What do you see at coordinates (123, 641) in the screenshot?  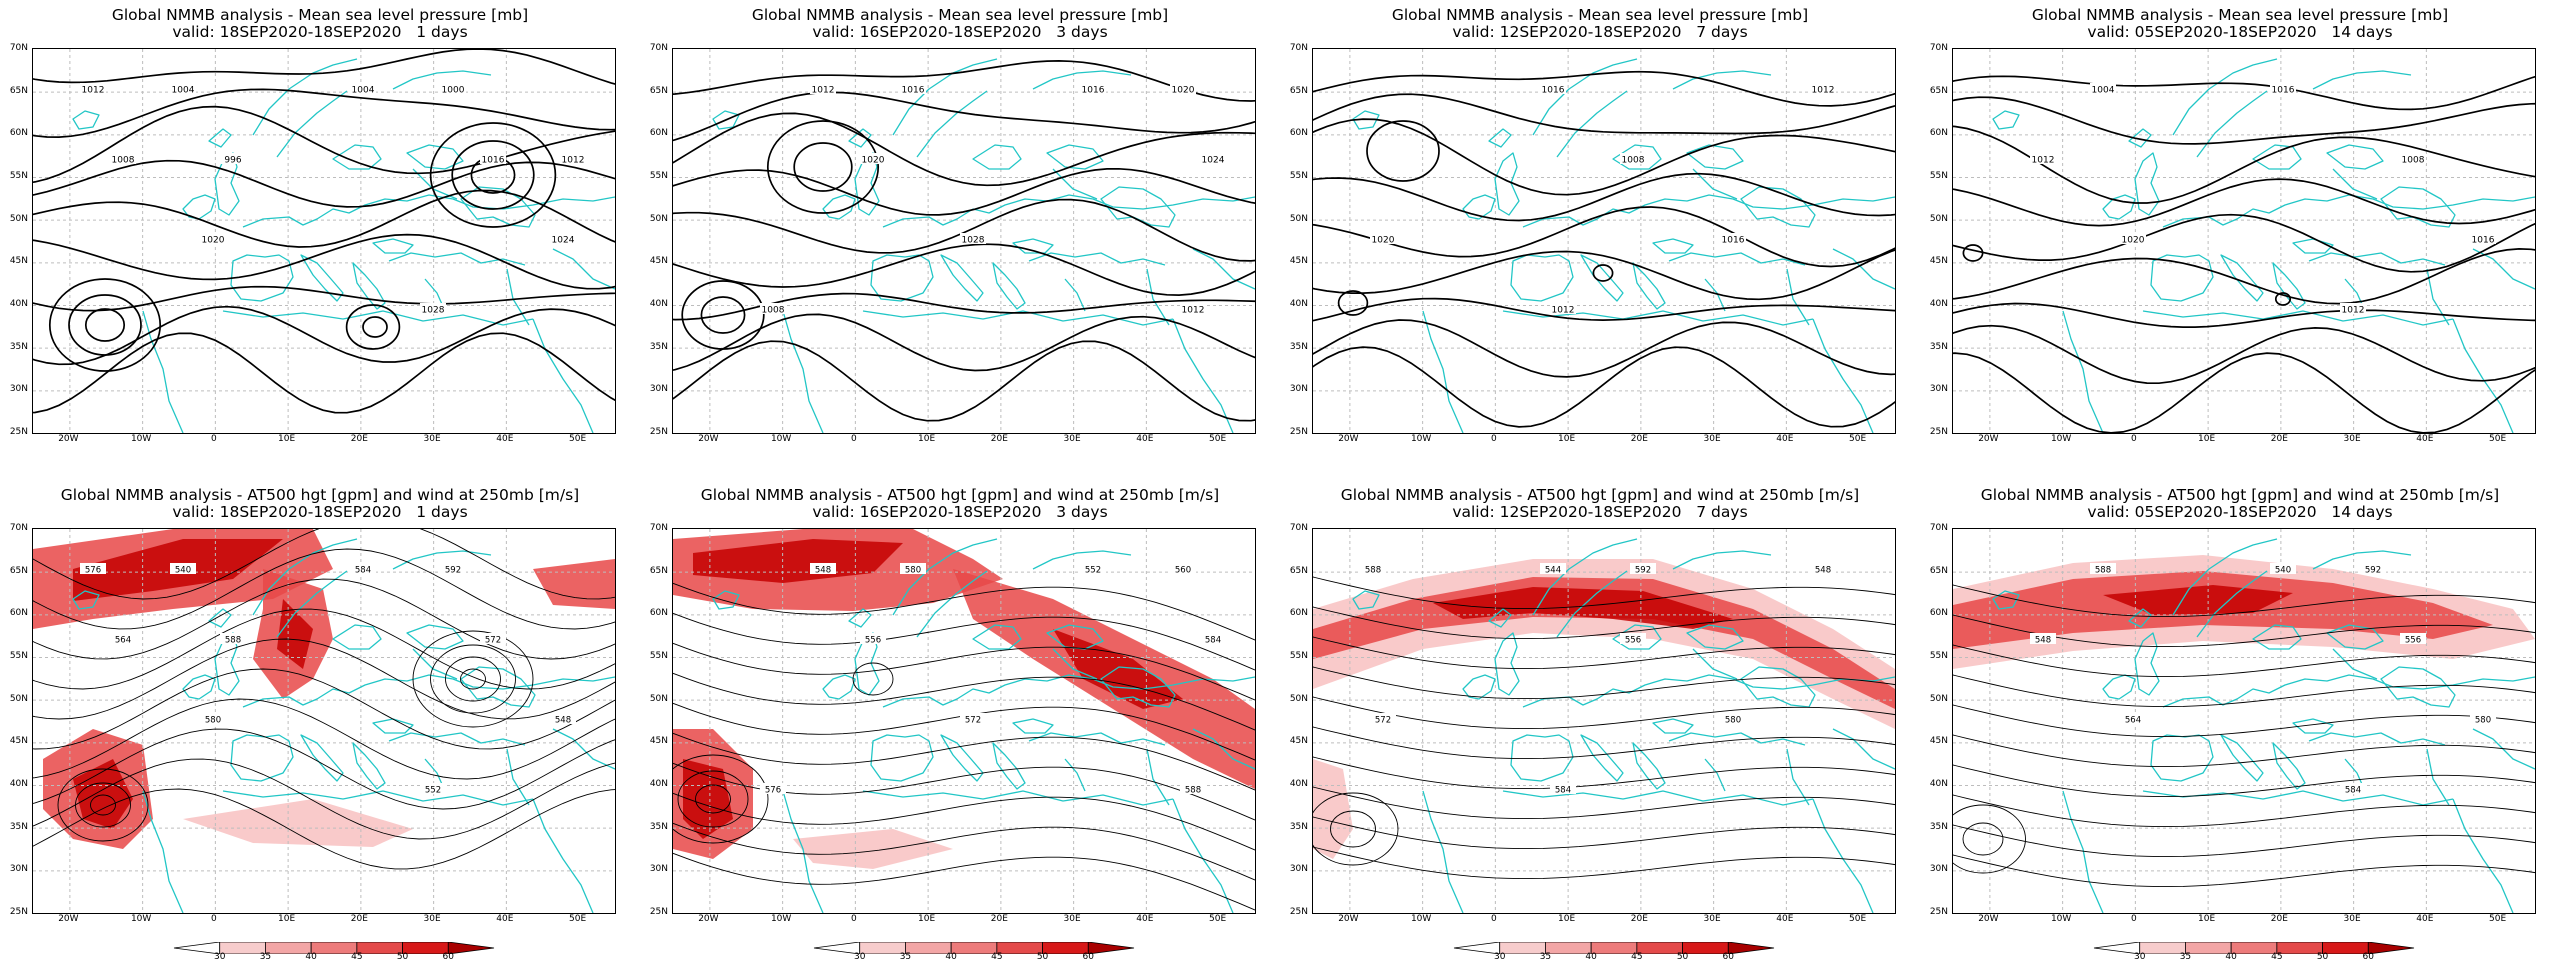 I see `contour-label: 564` at bounding box center [123, 641].